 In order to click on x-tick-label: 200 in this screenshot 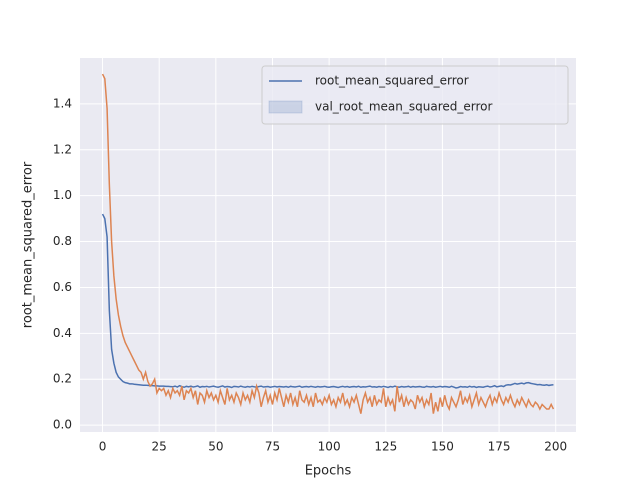, I will do `click(555, 447)`.